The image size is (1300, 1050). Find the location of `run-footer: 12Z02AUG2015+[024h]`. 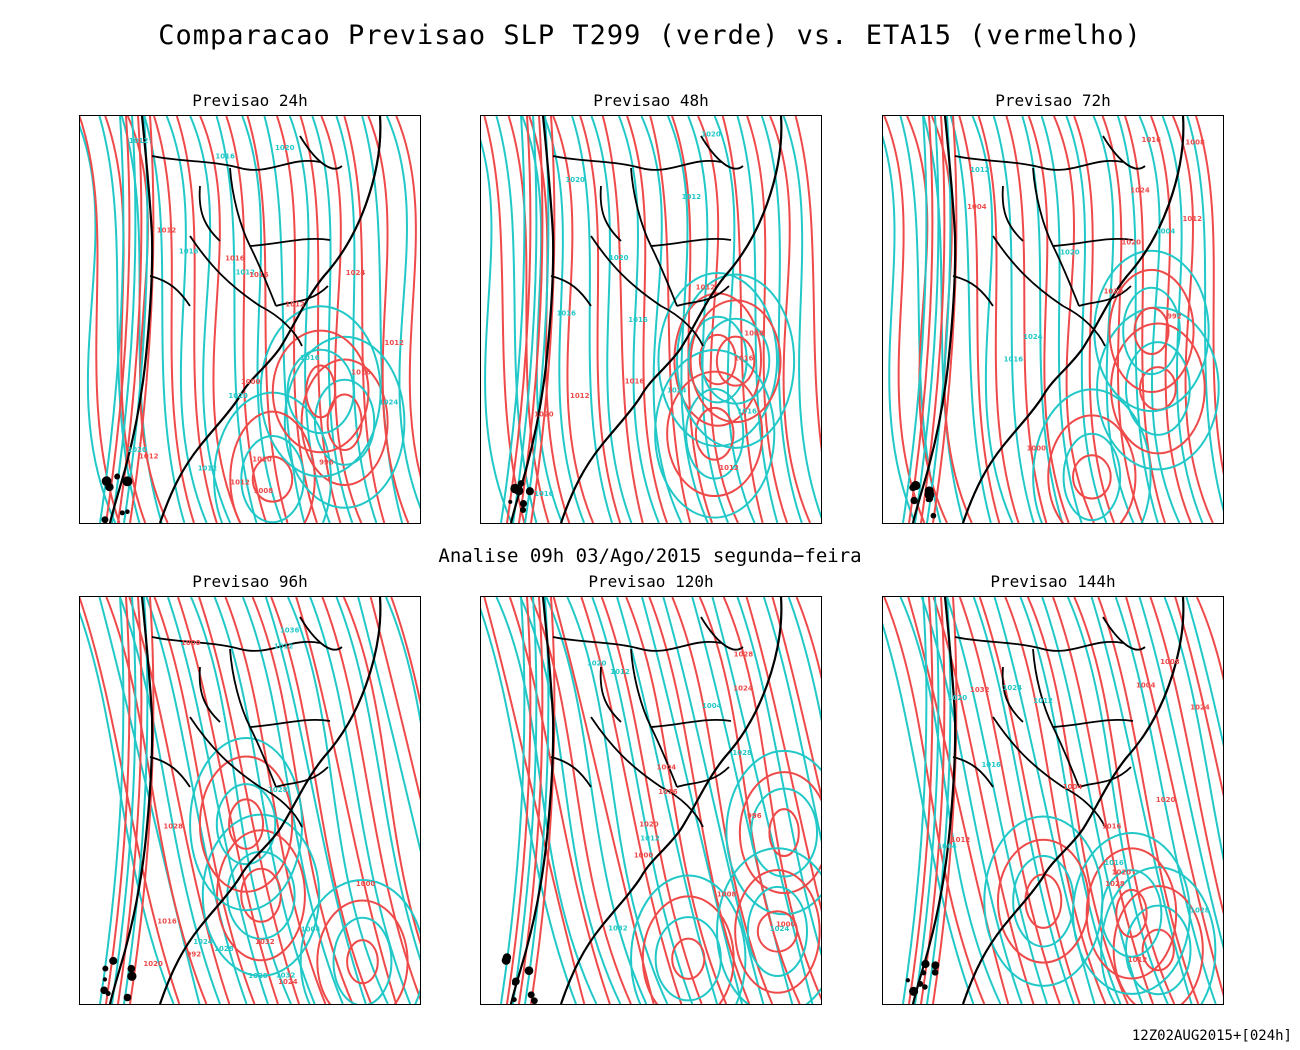

run-footer: 12Z02AUG2015+[024h] is located at coordinates (1211, 1036).